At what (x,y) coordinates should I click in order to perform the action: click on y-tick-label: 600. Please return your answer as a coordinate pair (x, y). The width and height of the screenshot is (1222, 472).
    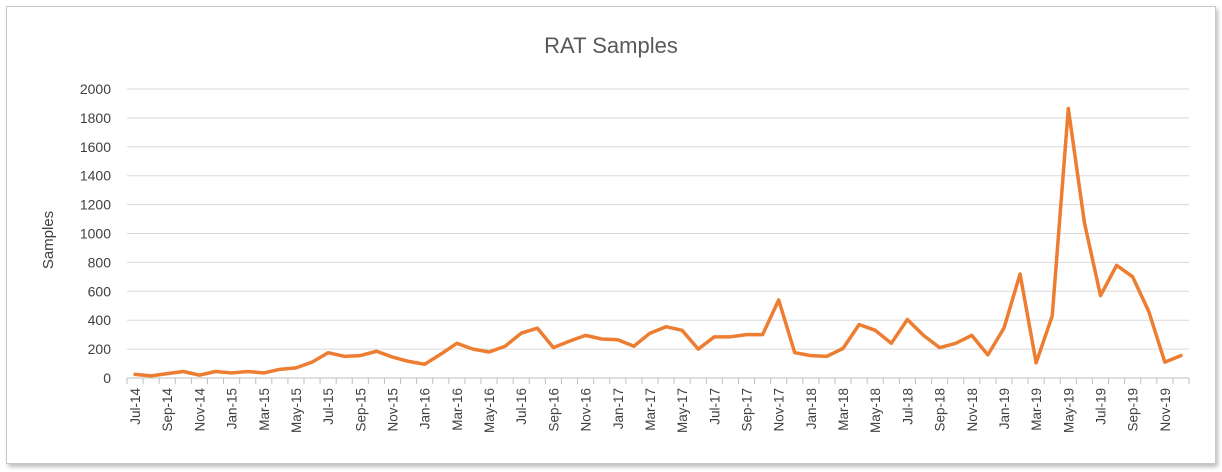
    Looking at the image, I should click on (100, 291).